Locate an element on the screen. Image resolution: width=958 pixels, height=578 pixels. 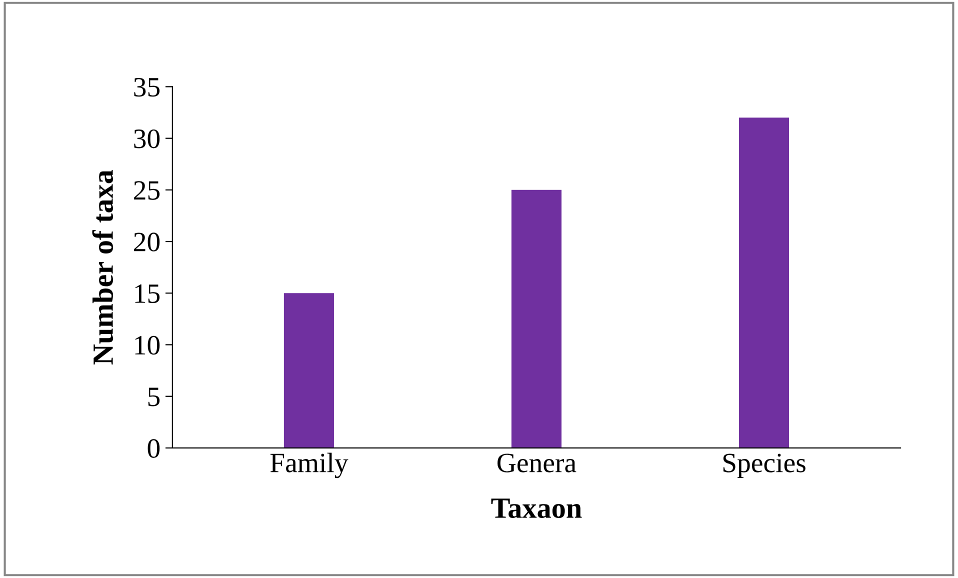
y-tick-label: 25 is located at coordinates (147, 190).